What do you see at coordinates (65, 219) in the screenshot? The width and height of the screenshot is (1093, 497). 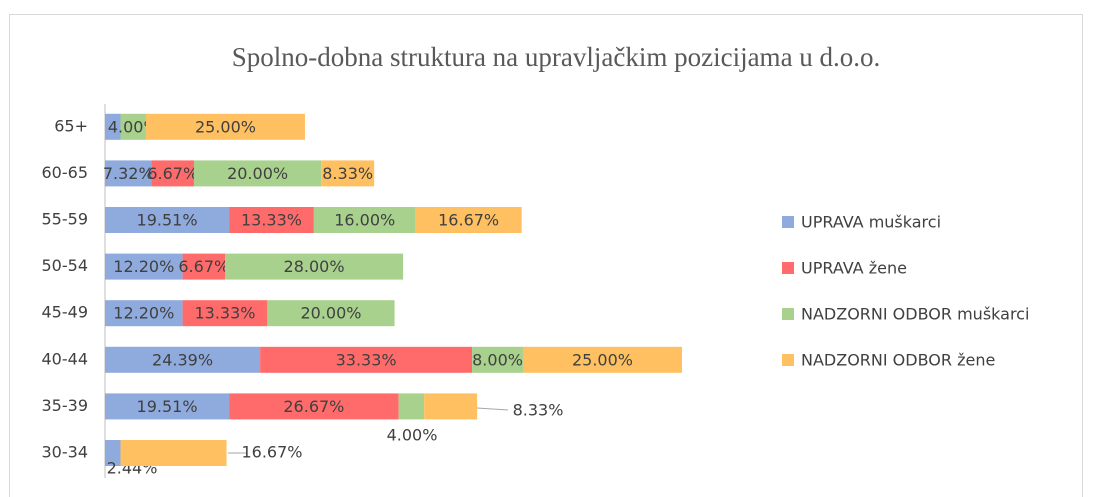 I see `y-tick-label: 55-59` at bounding box center [65, 219].